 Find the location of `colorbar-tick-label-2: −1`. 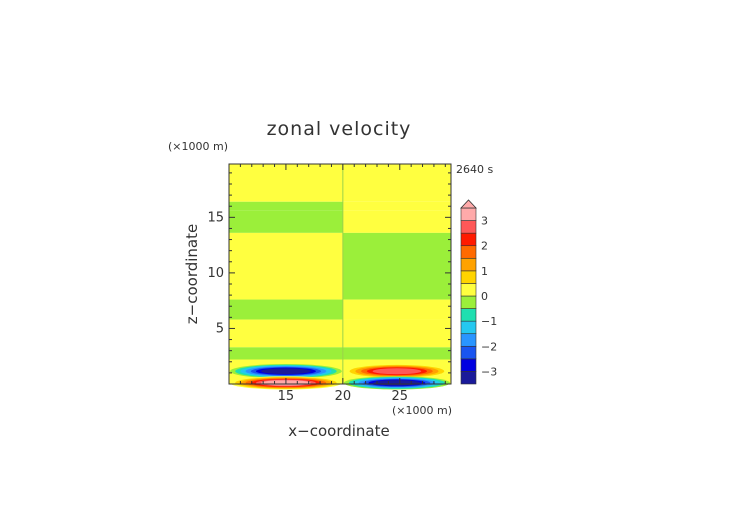

colorbar-tick-label-2: −1 is located at coordinates (489, 321).